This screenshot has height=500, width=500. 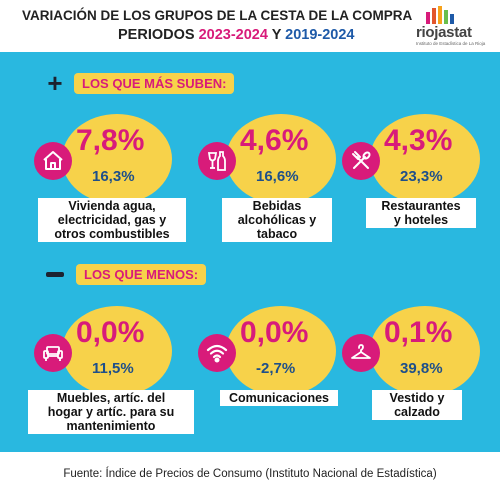 I want to click on variation-2019-2024: 11,5%, so click(x=113, y=368).